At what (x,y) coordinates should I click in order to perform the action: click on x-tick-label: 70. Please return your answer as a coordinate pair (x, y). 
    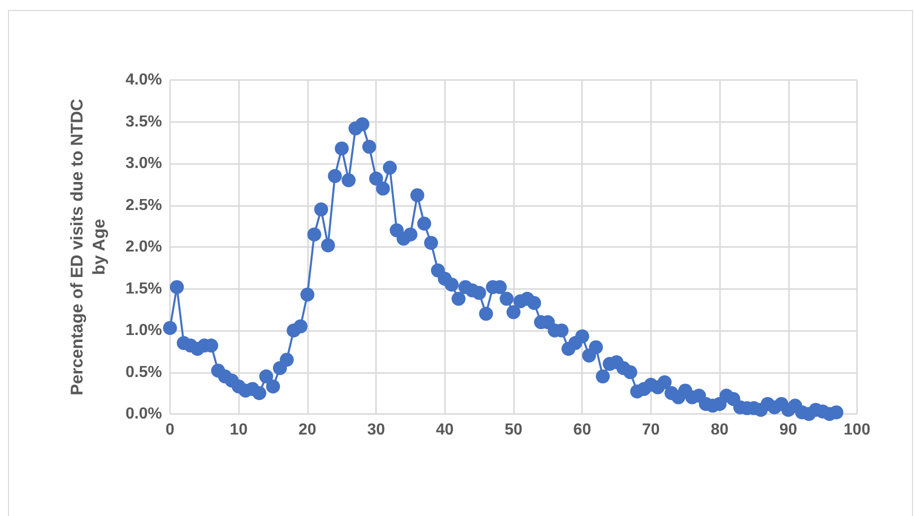
    Looking at the image, I should click on (651, 430).